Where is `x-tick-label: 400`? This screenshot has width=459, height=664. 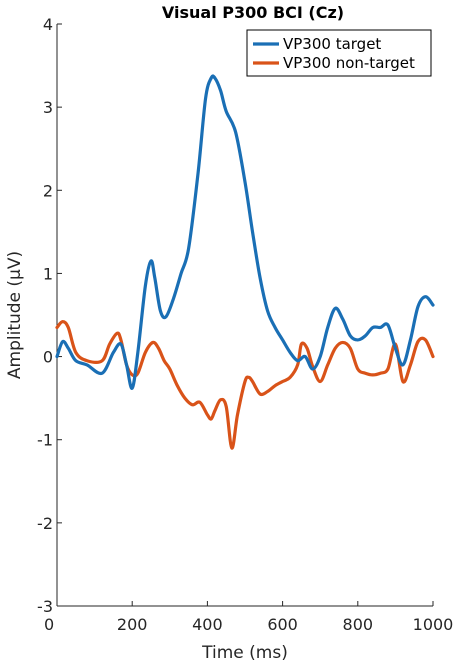
x-tick-label: 400 is located at coordinates (207, 624).